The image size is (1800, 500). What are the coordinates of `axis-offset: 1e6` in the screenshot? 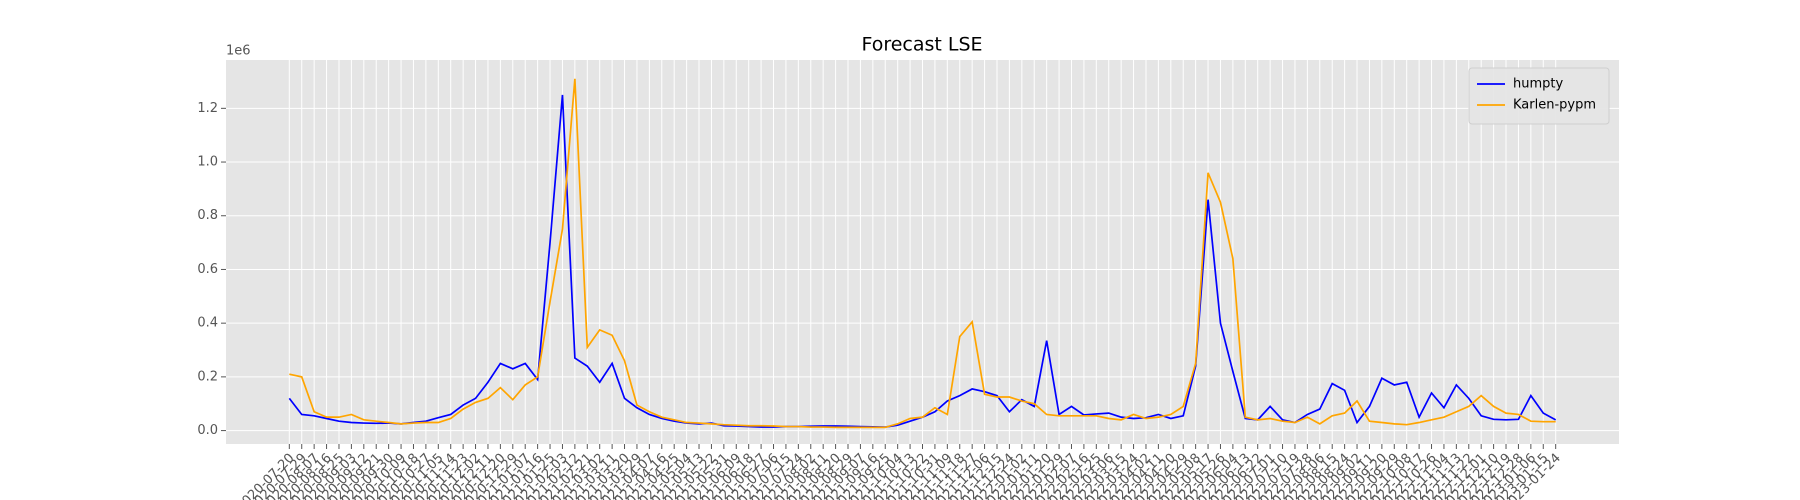 It's located at (238, 51).